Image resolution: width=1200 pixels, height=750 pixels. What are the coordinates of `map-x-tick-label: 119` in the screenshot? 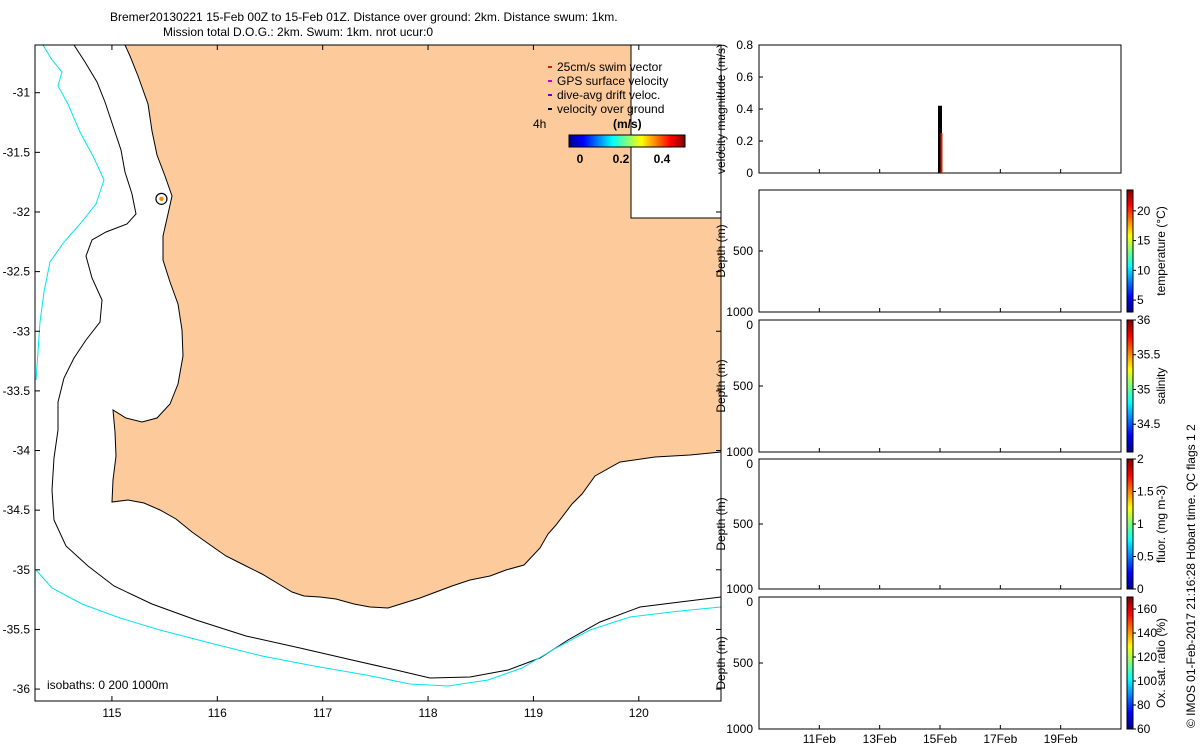 It's located at (533, 713).